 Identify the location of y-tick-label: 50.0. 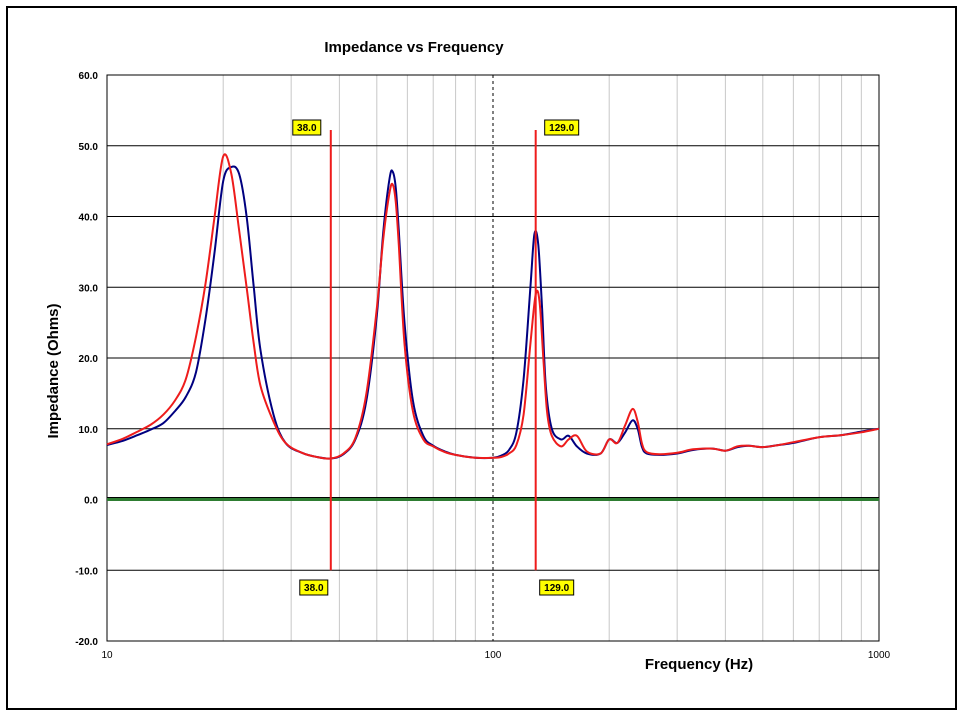
(89, 147).